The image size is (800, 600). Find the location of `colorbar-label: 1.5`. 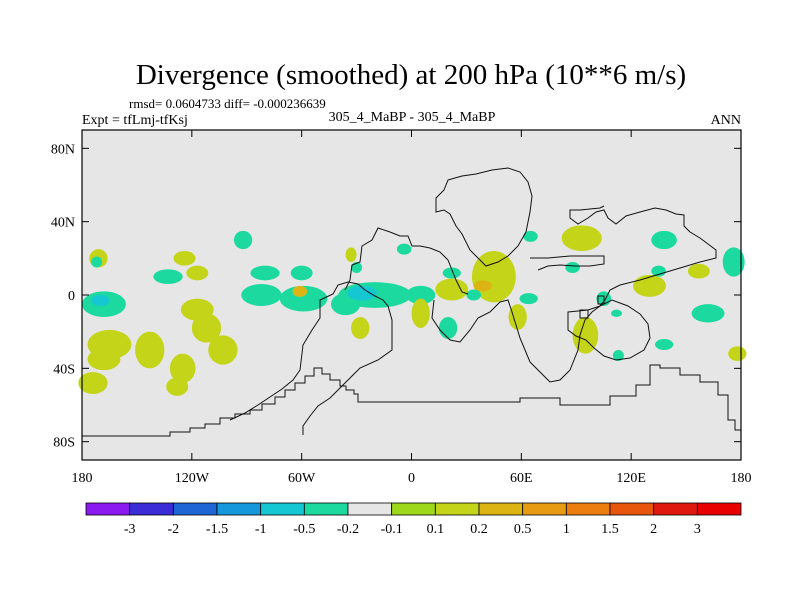

colorbar-label: 1.5 is located at coordinates (610, 529).